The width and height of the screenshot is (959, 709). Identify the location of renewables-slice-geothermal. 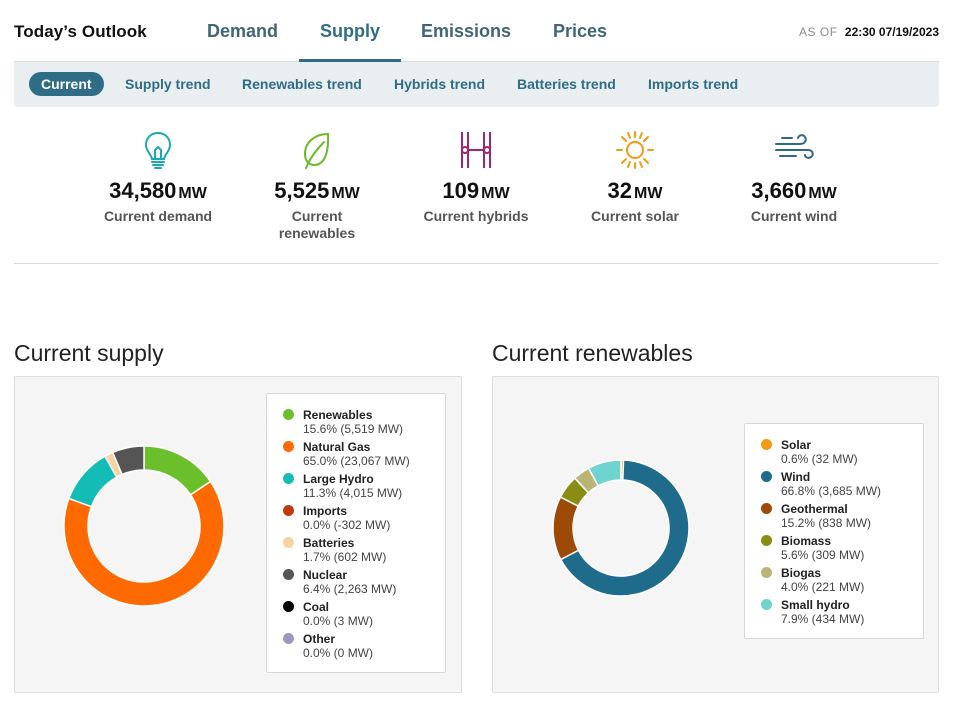
(566, 528).